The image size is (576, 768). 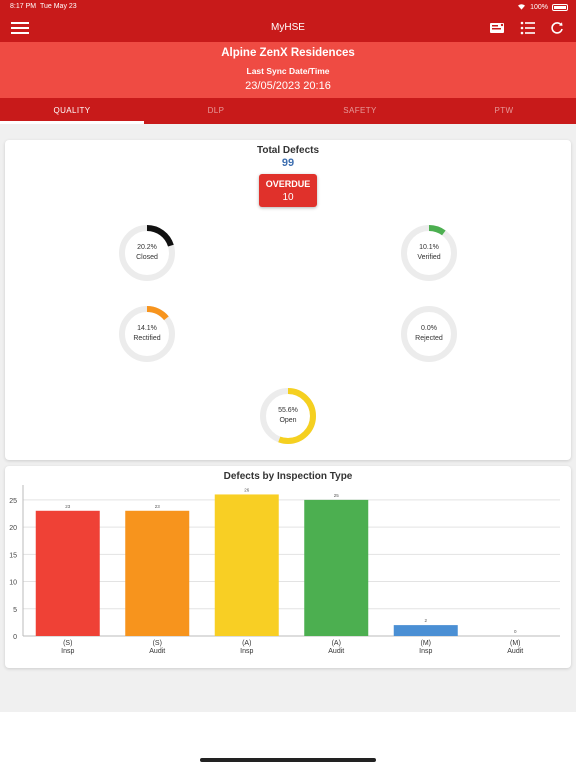 What do you see at coordinates (521, 7) in the screenshot?
I see `wifi-icon` at bounding box center [521, 7].